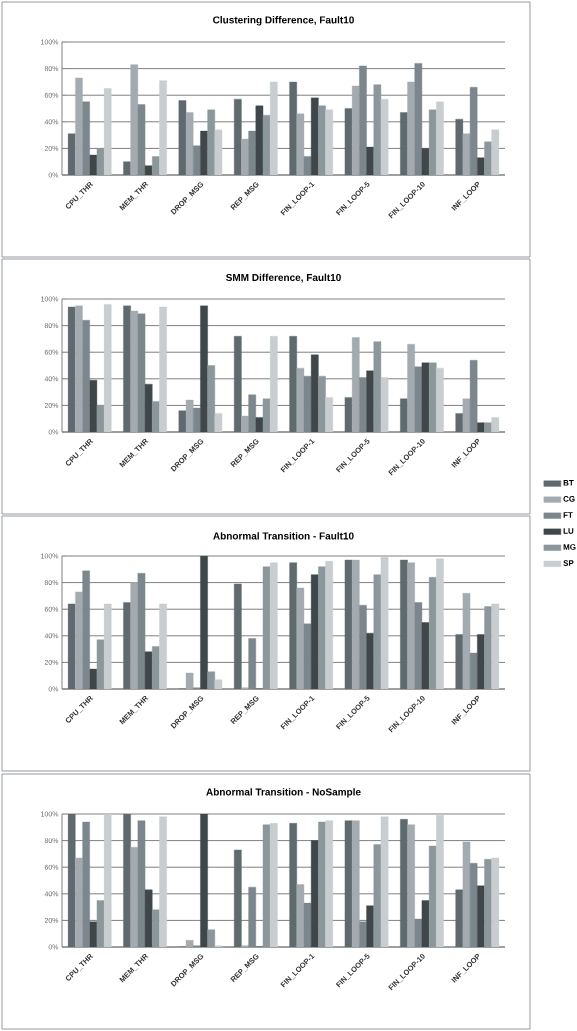 The height and width of the screenshot is (1031, 577). What do you see at coordinates (283, 21) in the screenshot?
I see `chart-title: Clustering Difference, Fault10` at bounding box center [283, 21].